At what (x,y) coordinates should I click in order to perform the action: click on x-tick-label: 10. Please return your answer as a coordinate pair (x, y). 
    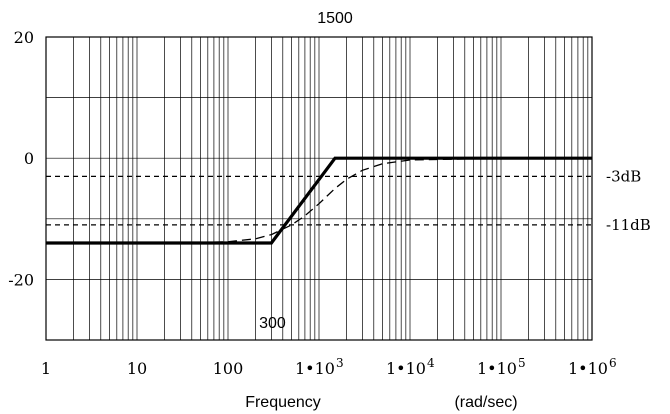
    Looking at the image, I should click on (137, 368).